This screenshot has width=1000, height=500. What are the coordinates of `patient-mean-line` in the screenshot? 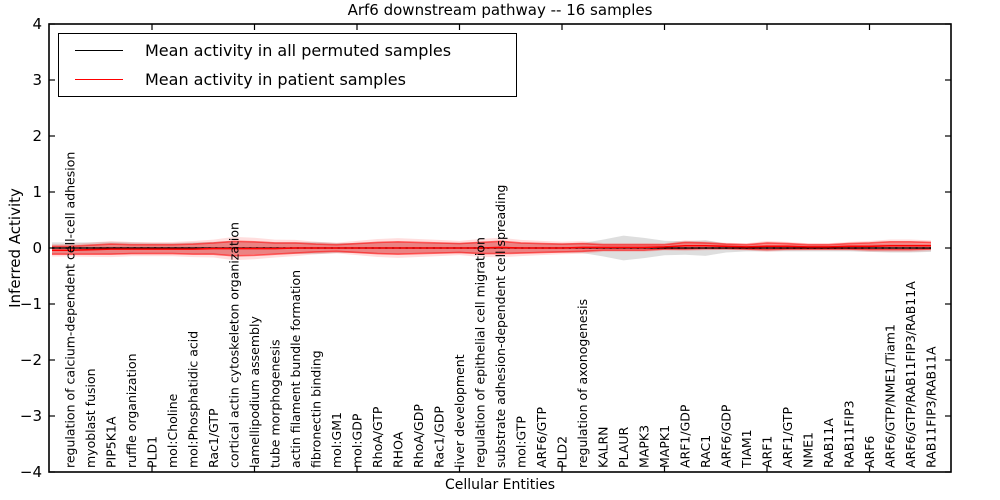 It's located at (491, 248).